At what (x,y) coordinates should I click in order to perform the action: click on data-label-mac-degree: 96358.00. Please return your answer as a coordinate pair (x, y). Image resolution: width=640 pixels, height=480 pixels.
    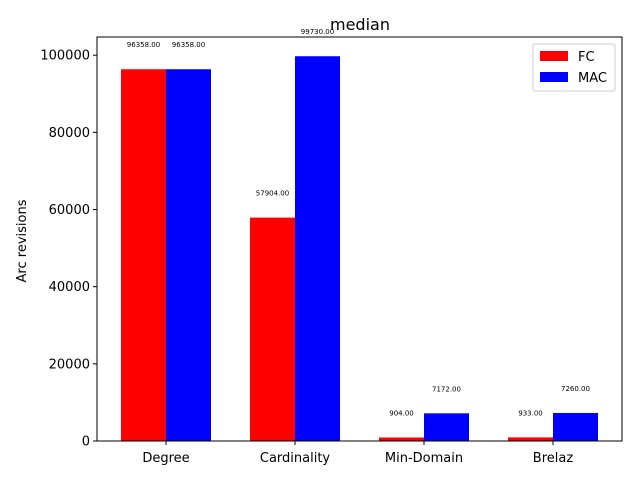
    Looking at the image, I should click on (188, 45).